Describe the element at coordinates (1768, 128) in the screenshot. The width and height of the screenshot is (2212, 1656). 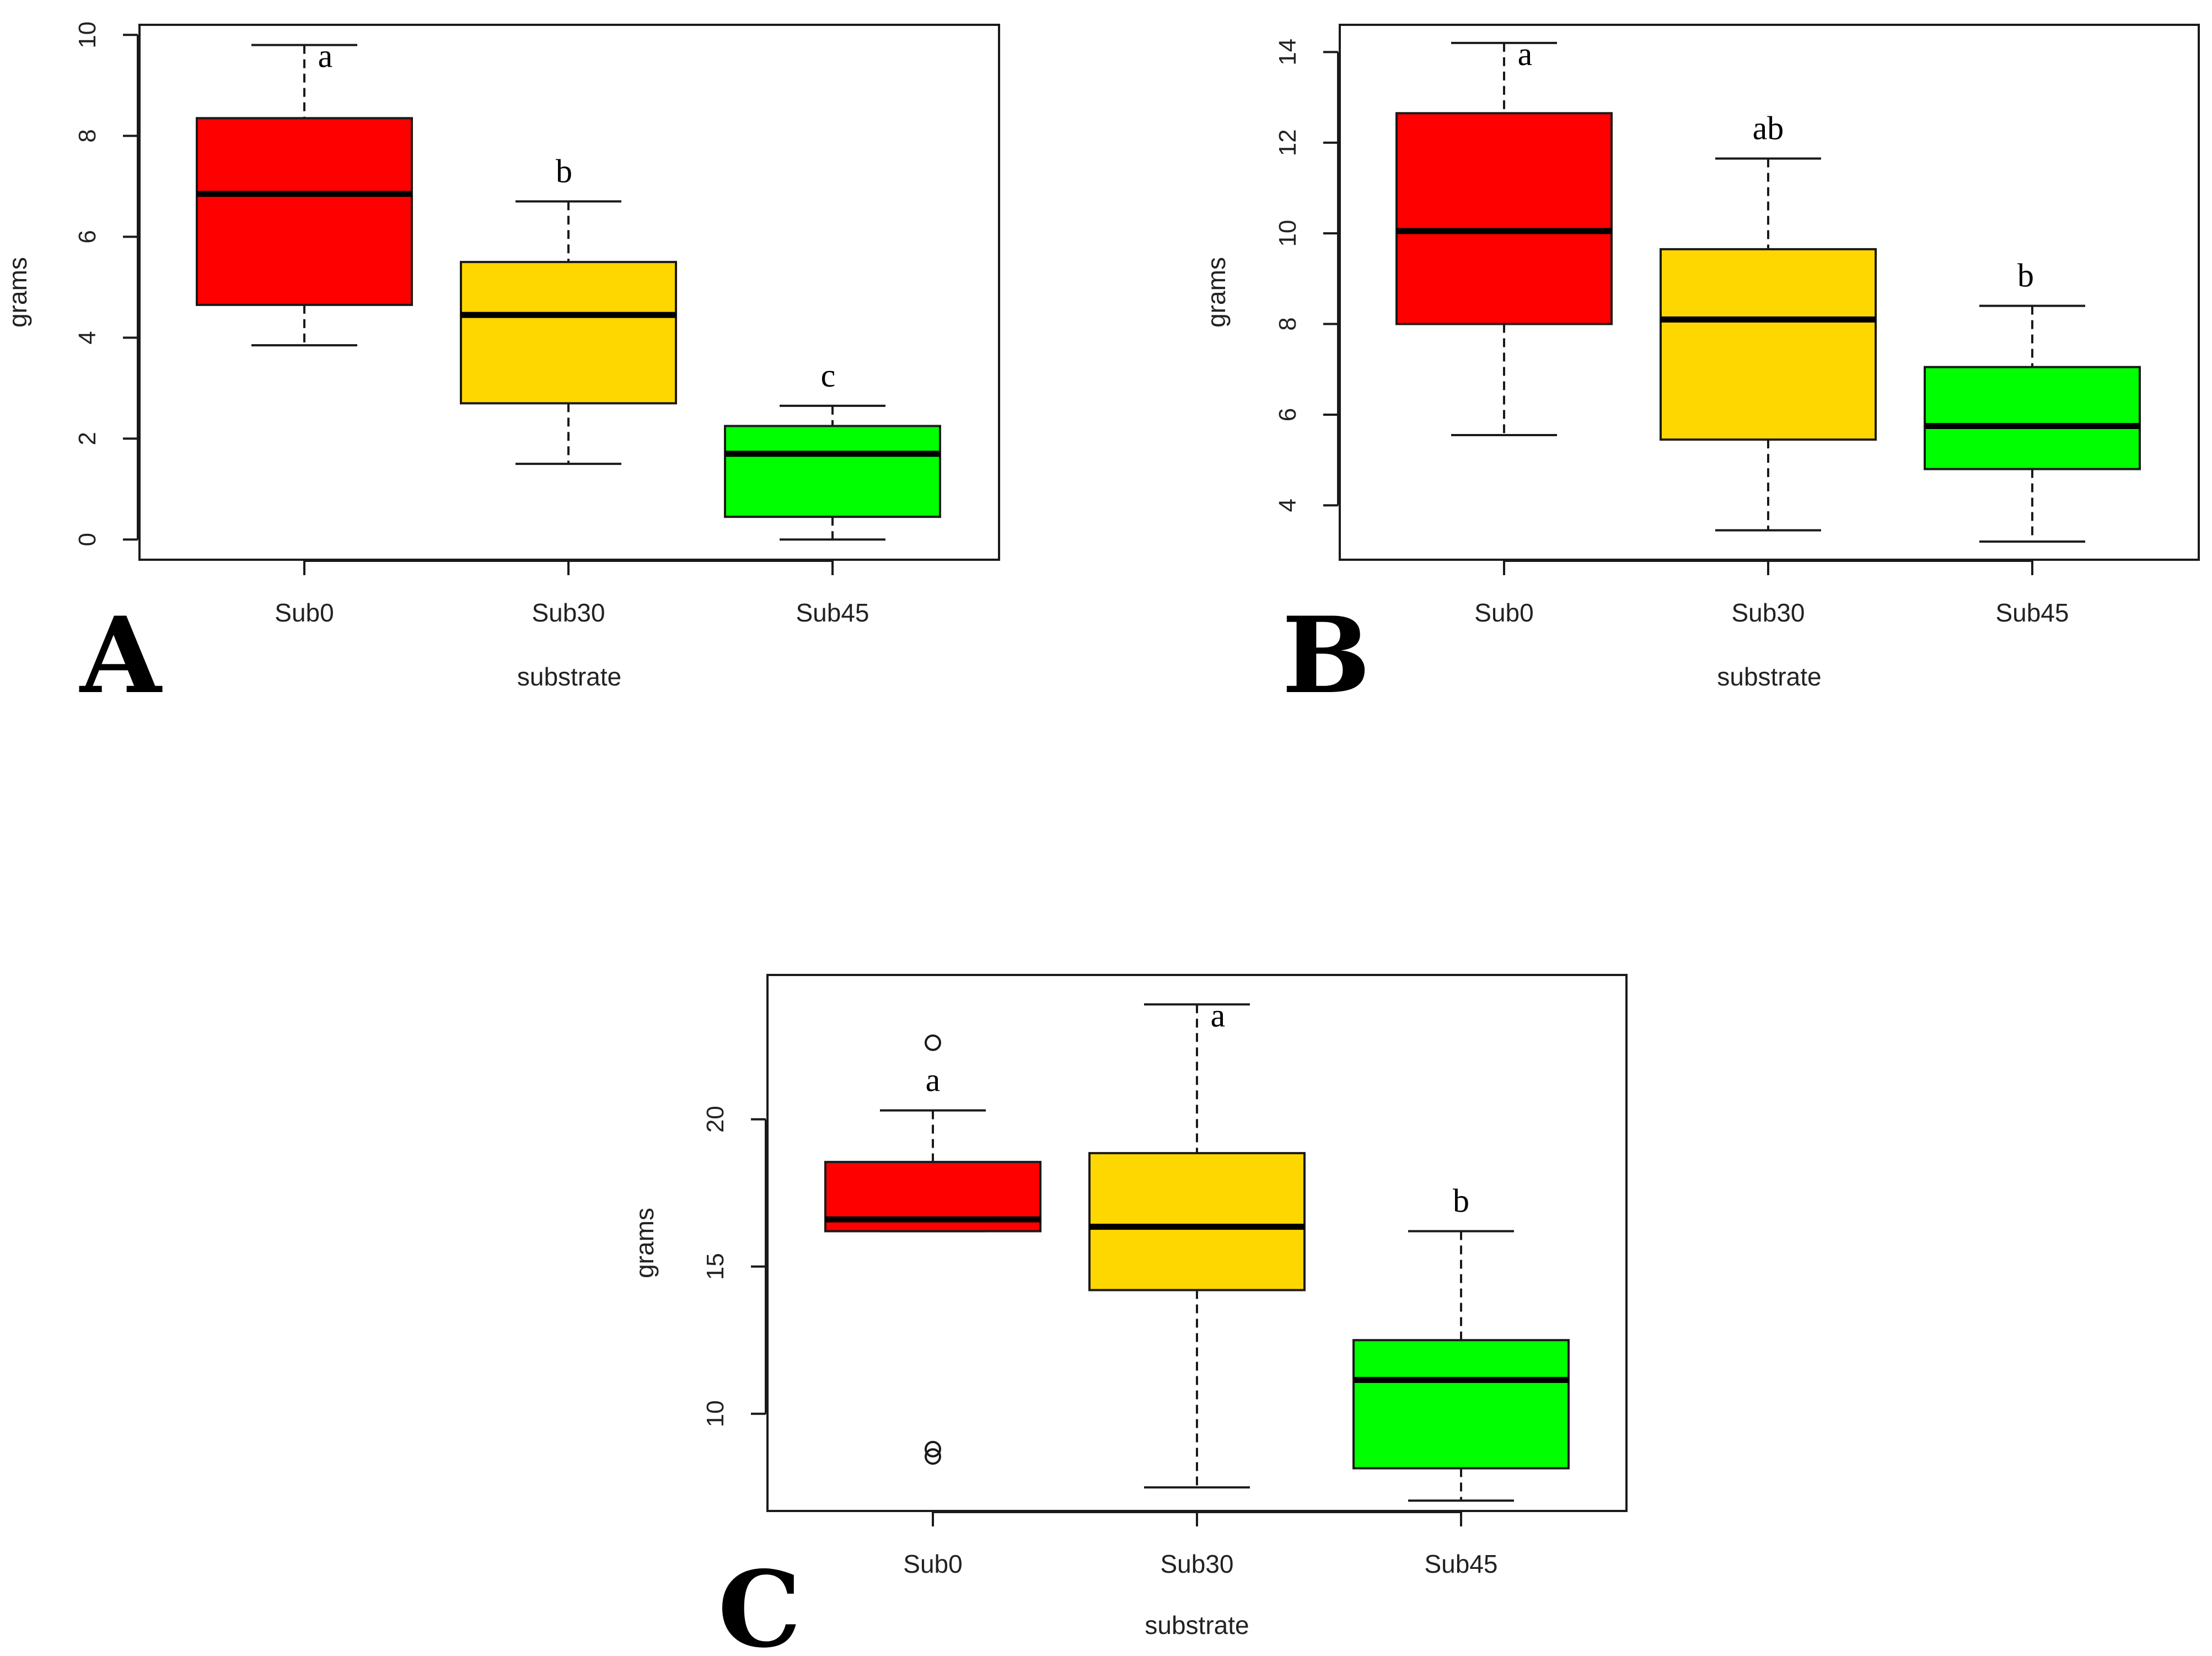
I see `significance-letter: ab` at that location.